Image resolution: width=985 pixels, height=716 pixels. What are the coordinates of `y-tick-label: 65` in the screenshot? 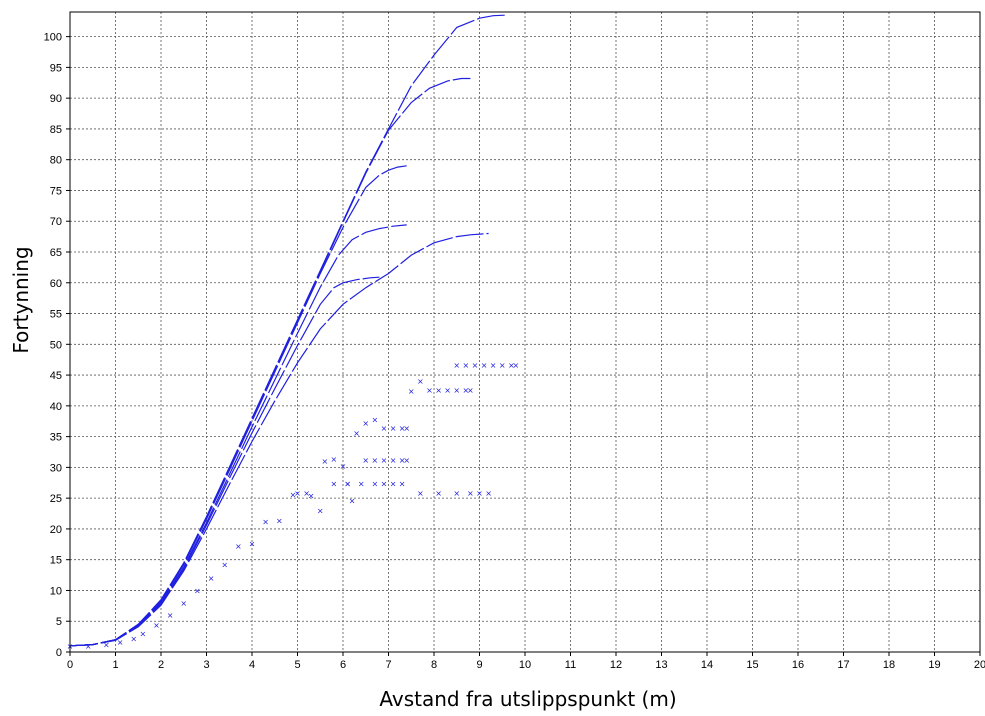 It's located at (56, 253).